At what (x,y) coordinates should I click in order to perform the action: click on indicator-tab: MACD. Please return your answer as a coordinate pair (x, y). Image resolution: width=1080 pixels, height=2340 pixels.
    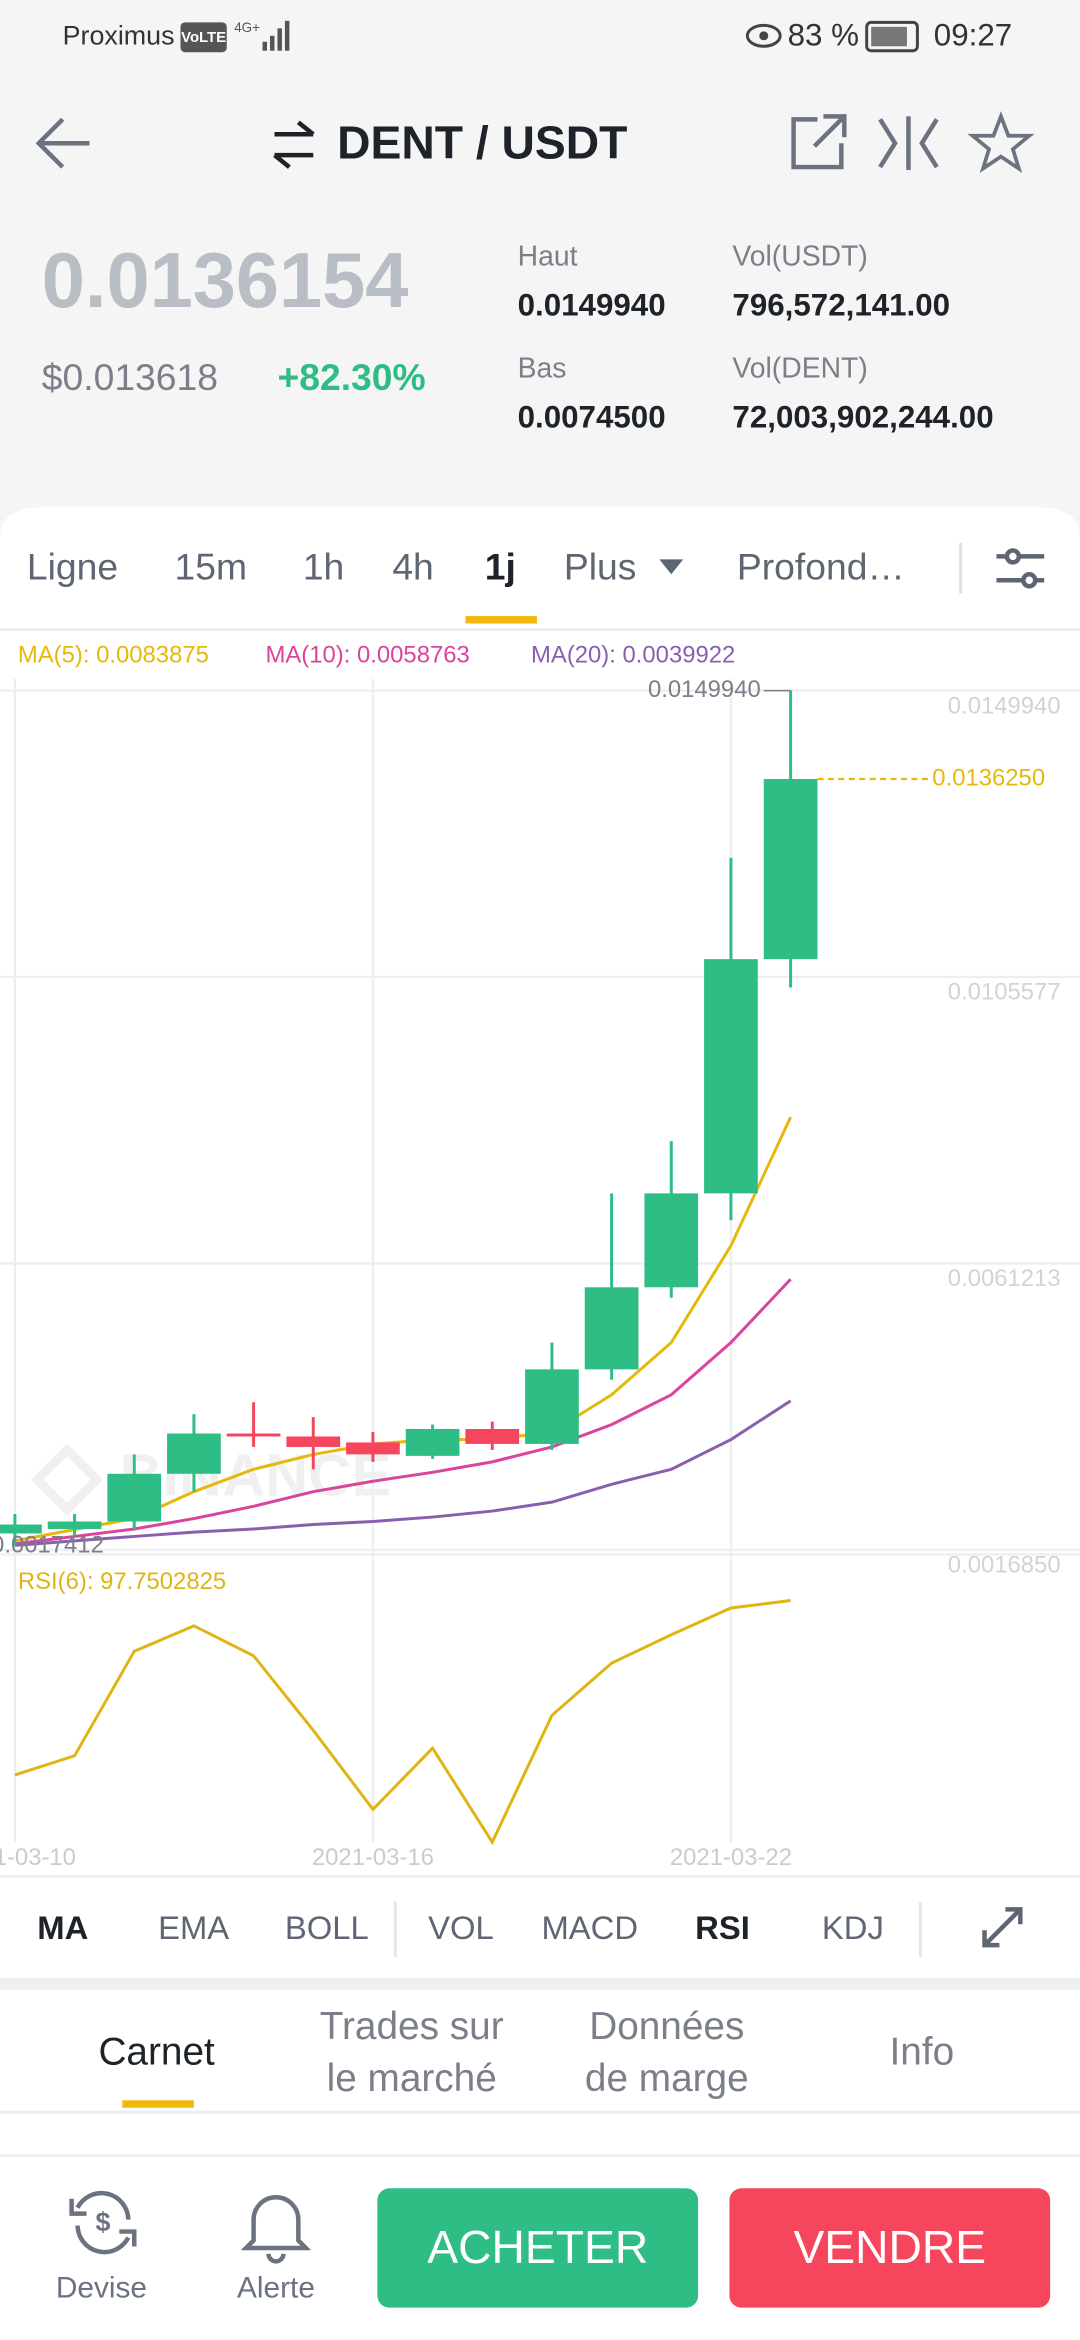
    Looking at the image, I should click on (589, 1927).